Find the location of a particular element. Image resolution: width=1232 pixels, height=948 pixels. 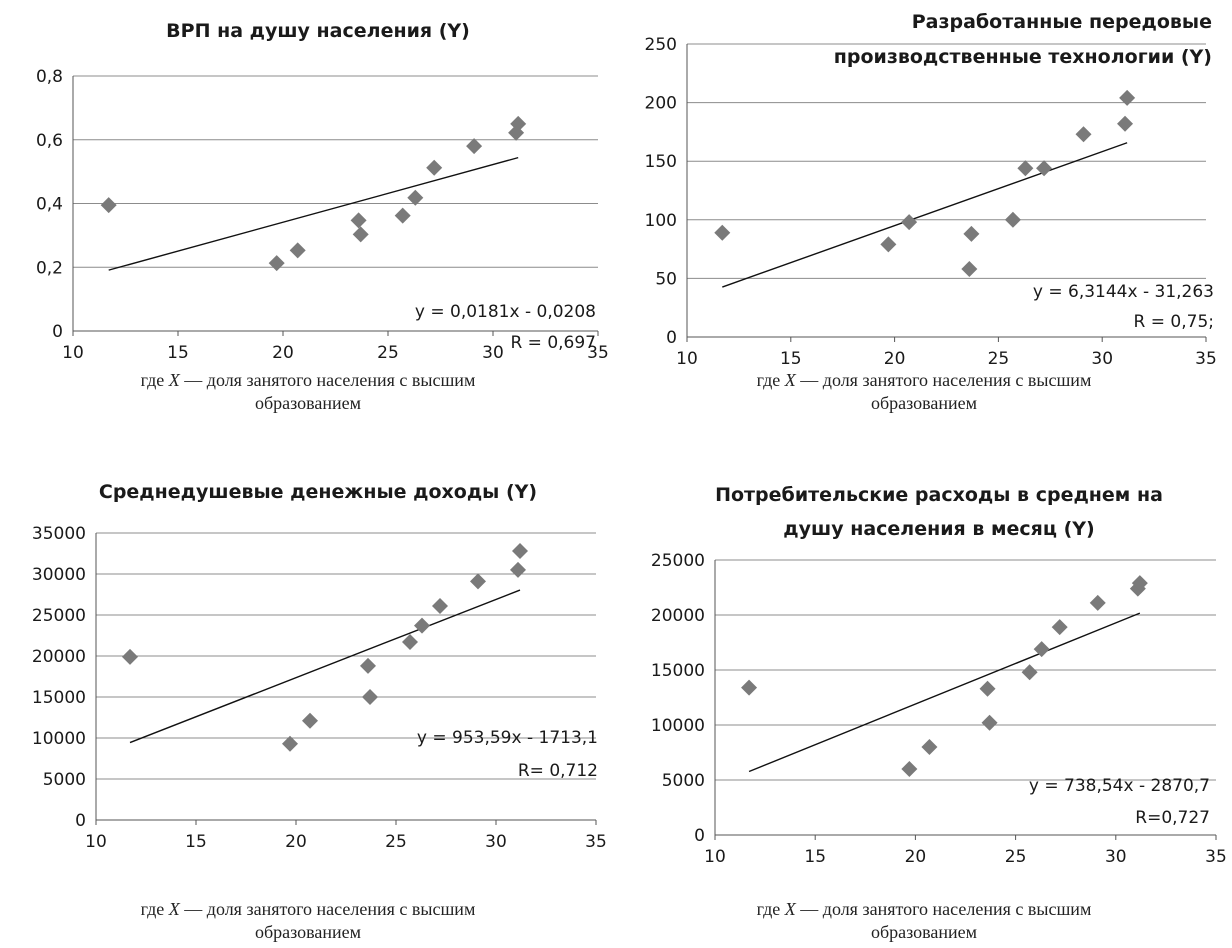

correlation-coefficient: R = 0,75; is located at coordinates (1174, 322).